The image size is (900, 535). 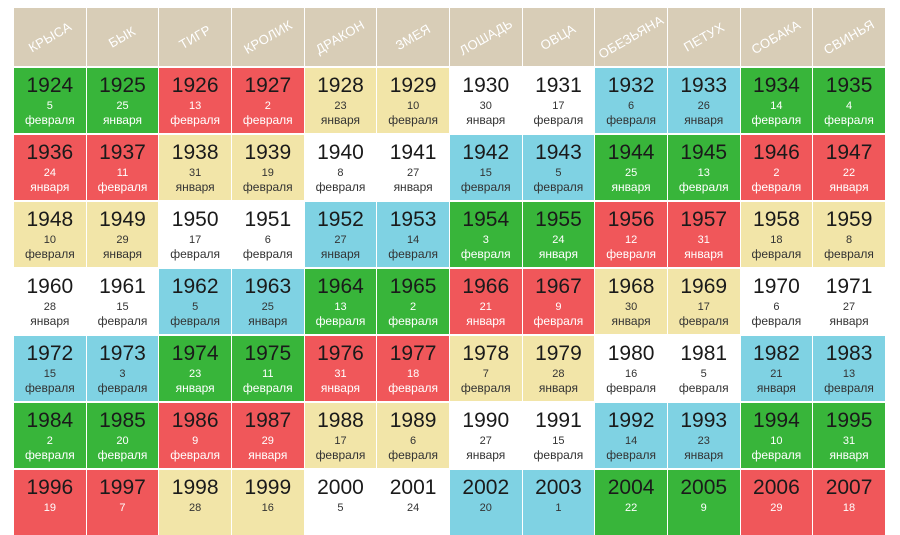 What do you see at coordinates (559, 37) in the screenshot?
I see `header-cell: ОВЦА` at bounding box center [559, 37].